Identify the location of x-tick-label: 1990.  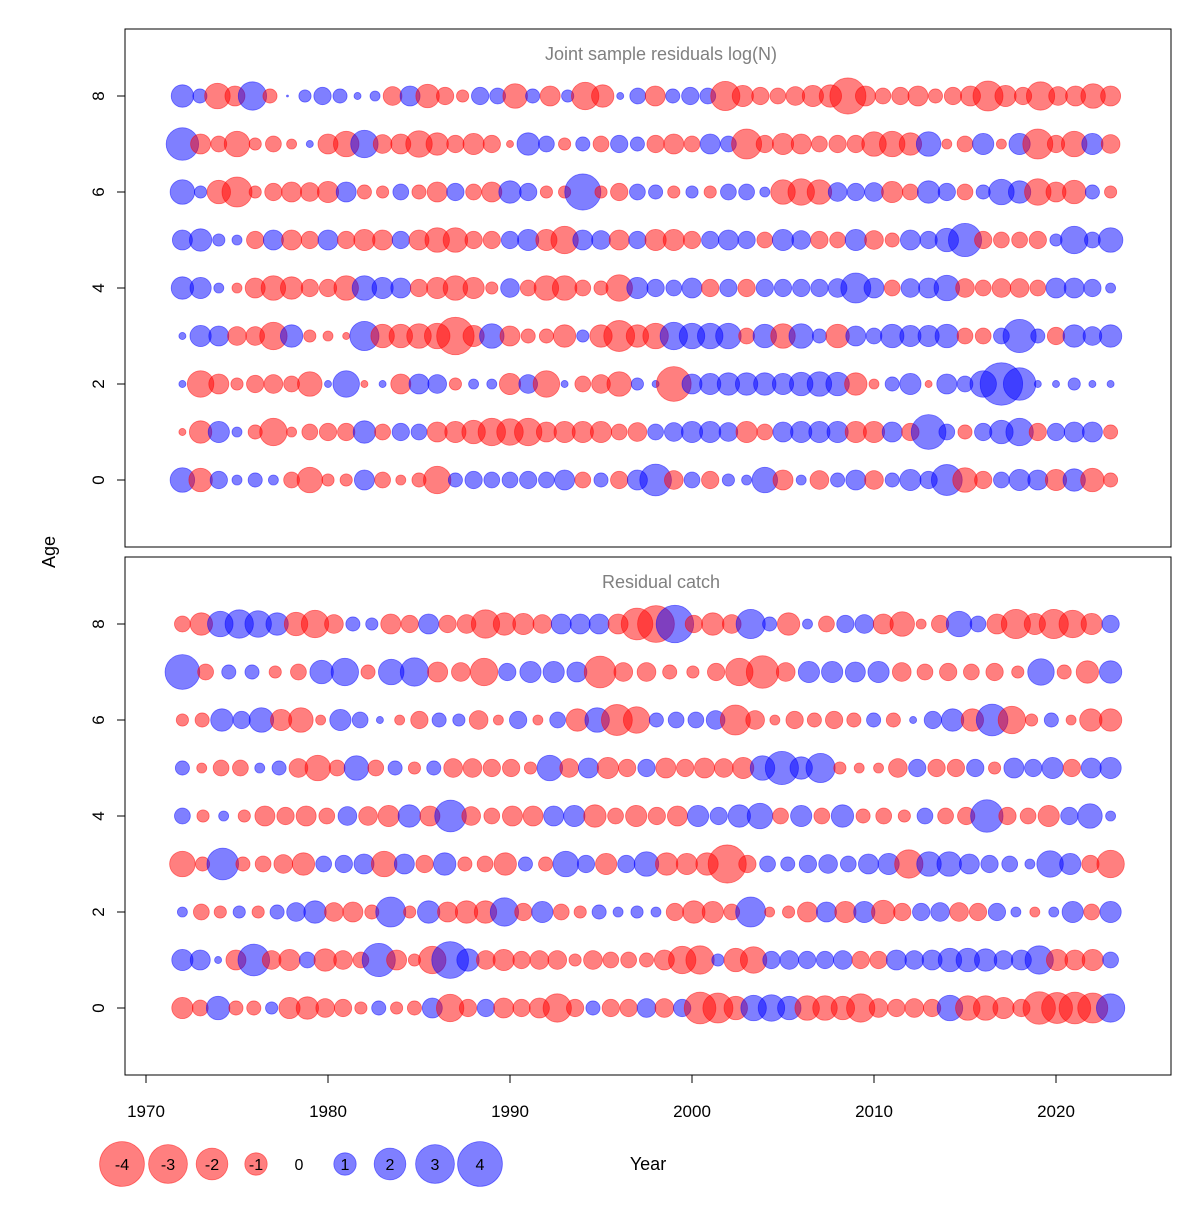
(510, 1111).